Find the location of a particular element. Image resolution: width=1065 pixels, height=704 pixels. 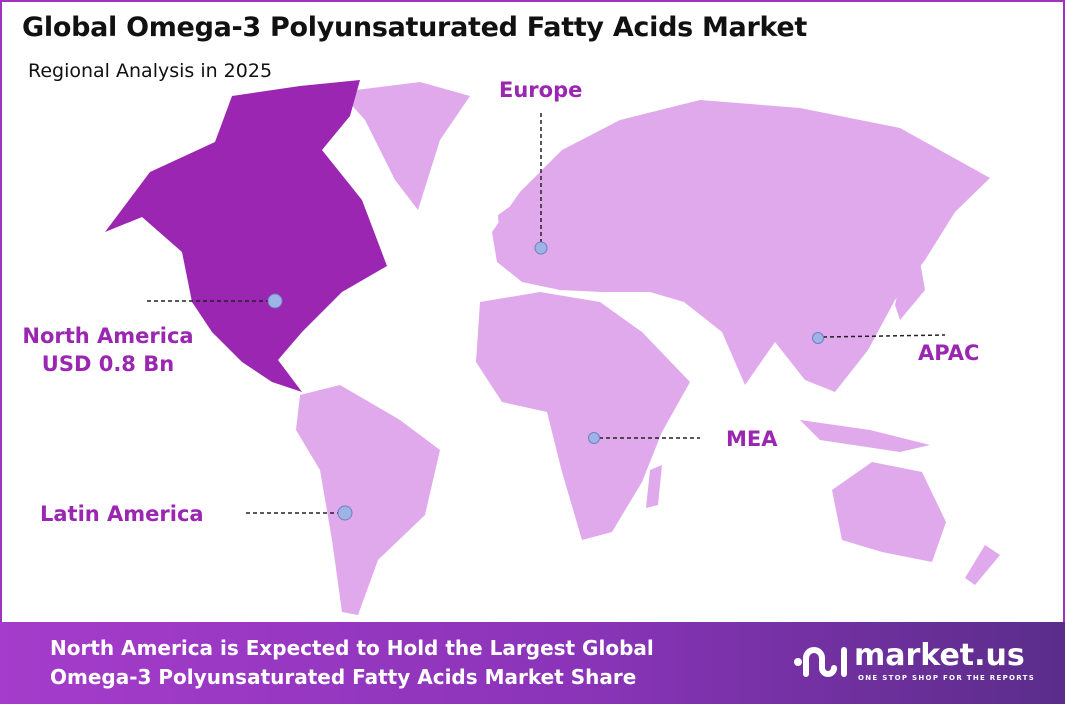

label-apac: APAC is located at coordinates (949, 353).